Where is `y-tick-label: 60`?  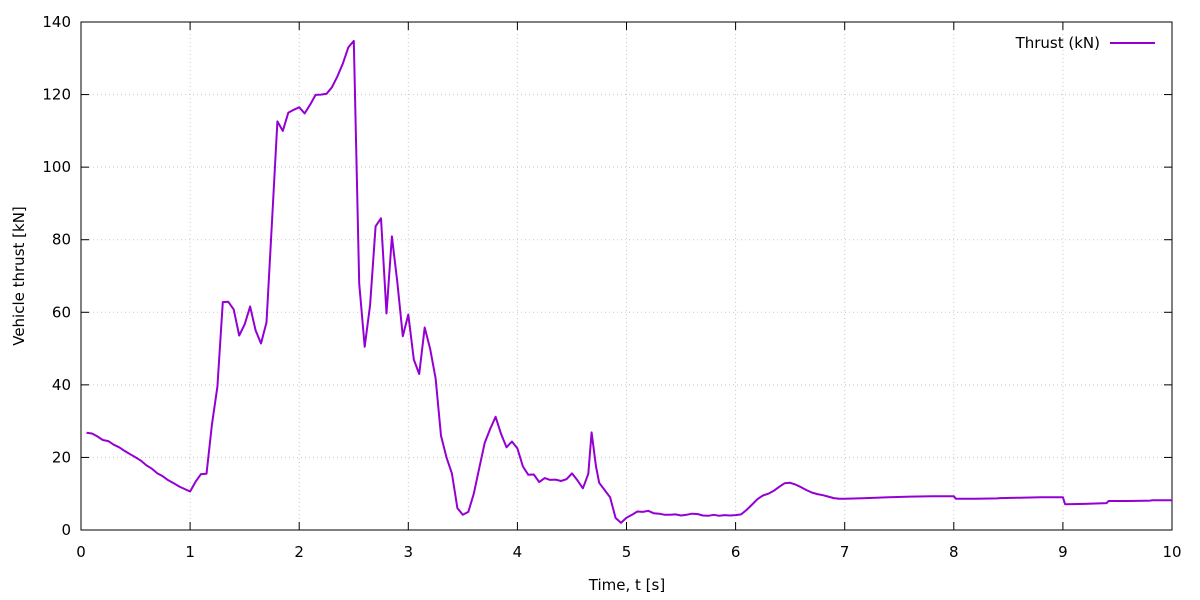 y-tick-label: 60 is located at coordinates (61, 312).